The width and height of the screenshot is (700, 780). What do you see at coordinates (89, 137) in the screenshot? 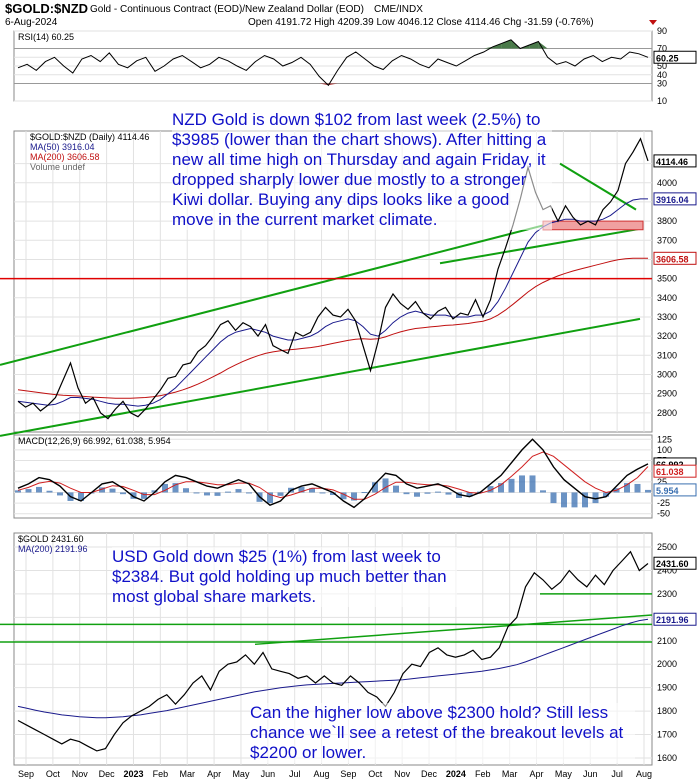
I see `nzd-legend-price: $GOLD:$NZD (Daily) 4114.46` at bounding box center [89, 137].